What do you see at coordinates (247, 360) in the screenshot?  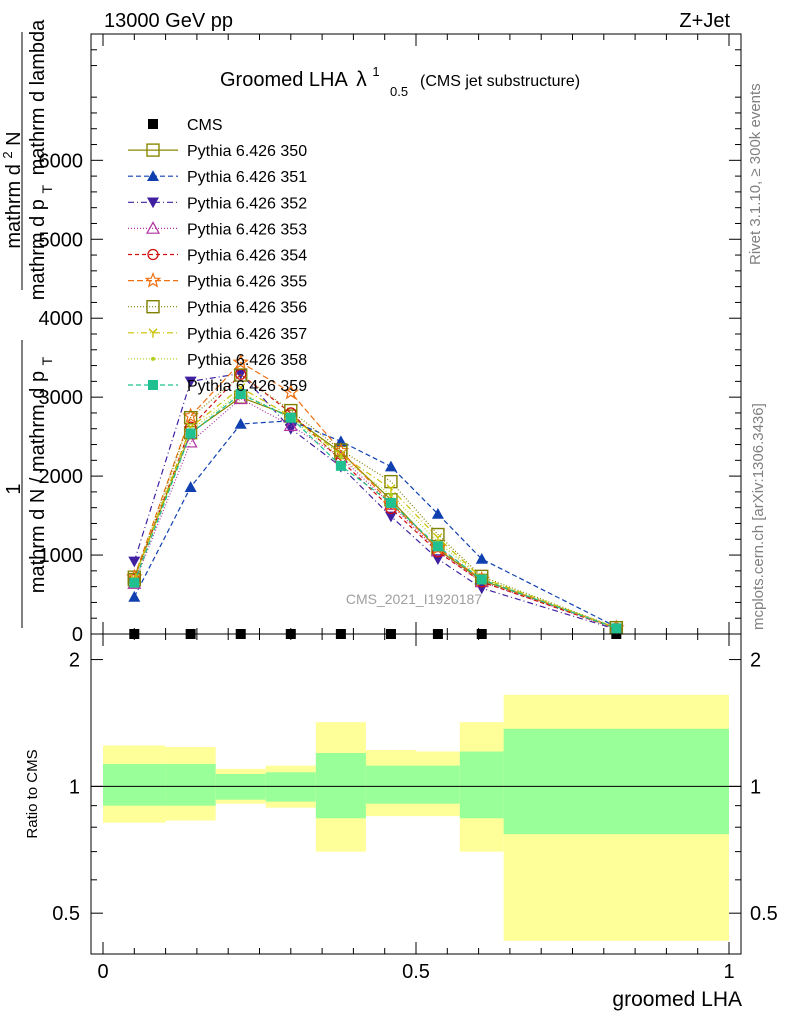 I see `legend-label: Pythia 6.426 358` at bounding box center [247, 360].